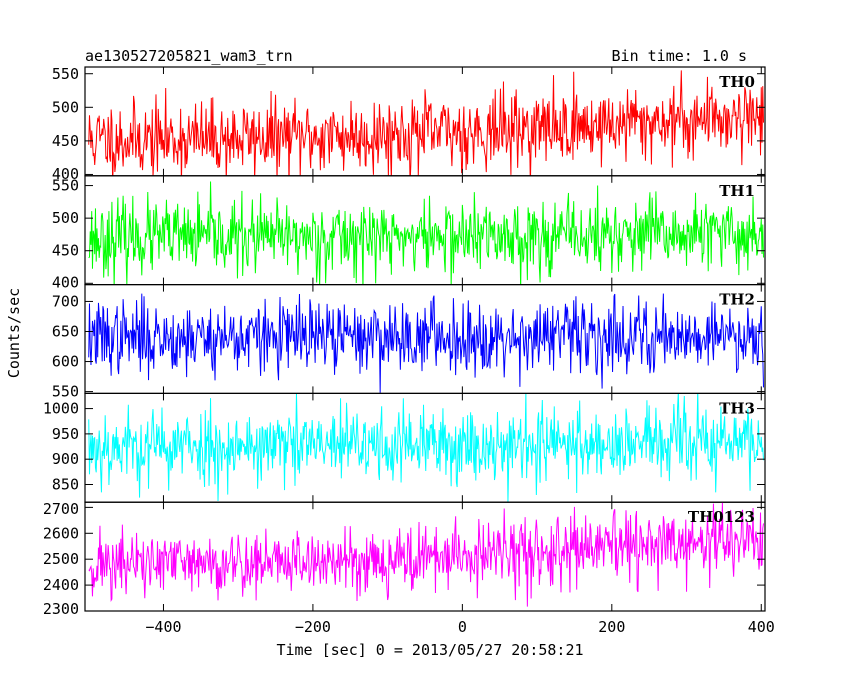 The height and width of the screenshot is (680, 850). I want to click on panel-th0123: 2300 2400 2500 2600 2700 TH0123, so click(404, 559).